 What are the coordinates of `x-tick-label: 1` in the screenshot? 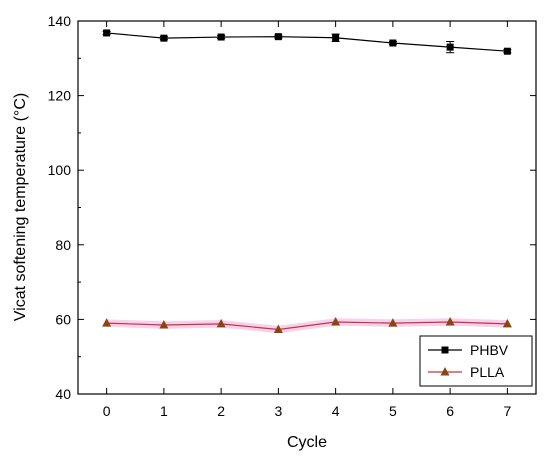 It's located at (164, 411).